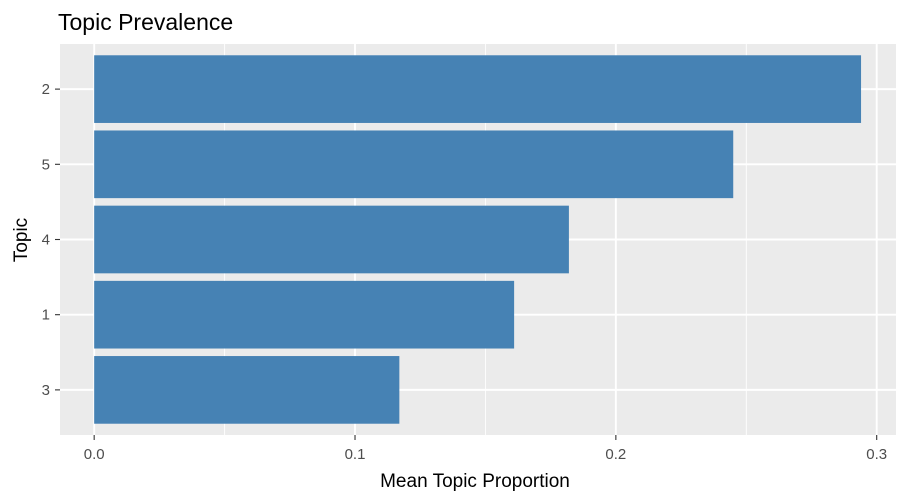  Describe the element at coordinates (21, 240) in the screenshot. I see `y-axis-title: Topic` at that location.